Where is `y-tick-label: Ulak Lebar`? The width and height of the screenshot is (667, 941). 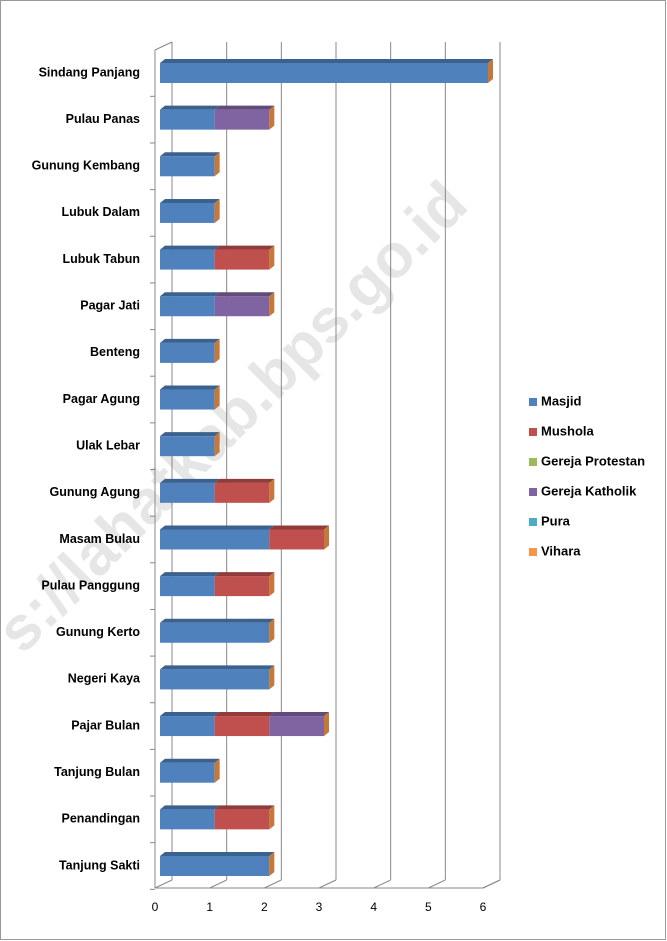
y-tick-label: Ulak Lebar is located at coordinates (108, 445).